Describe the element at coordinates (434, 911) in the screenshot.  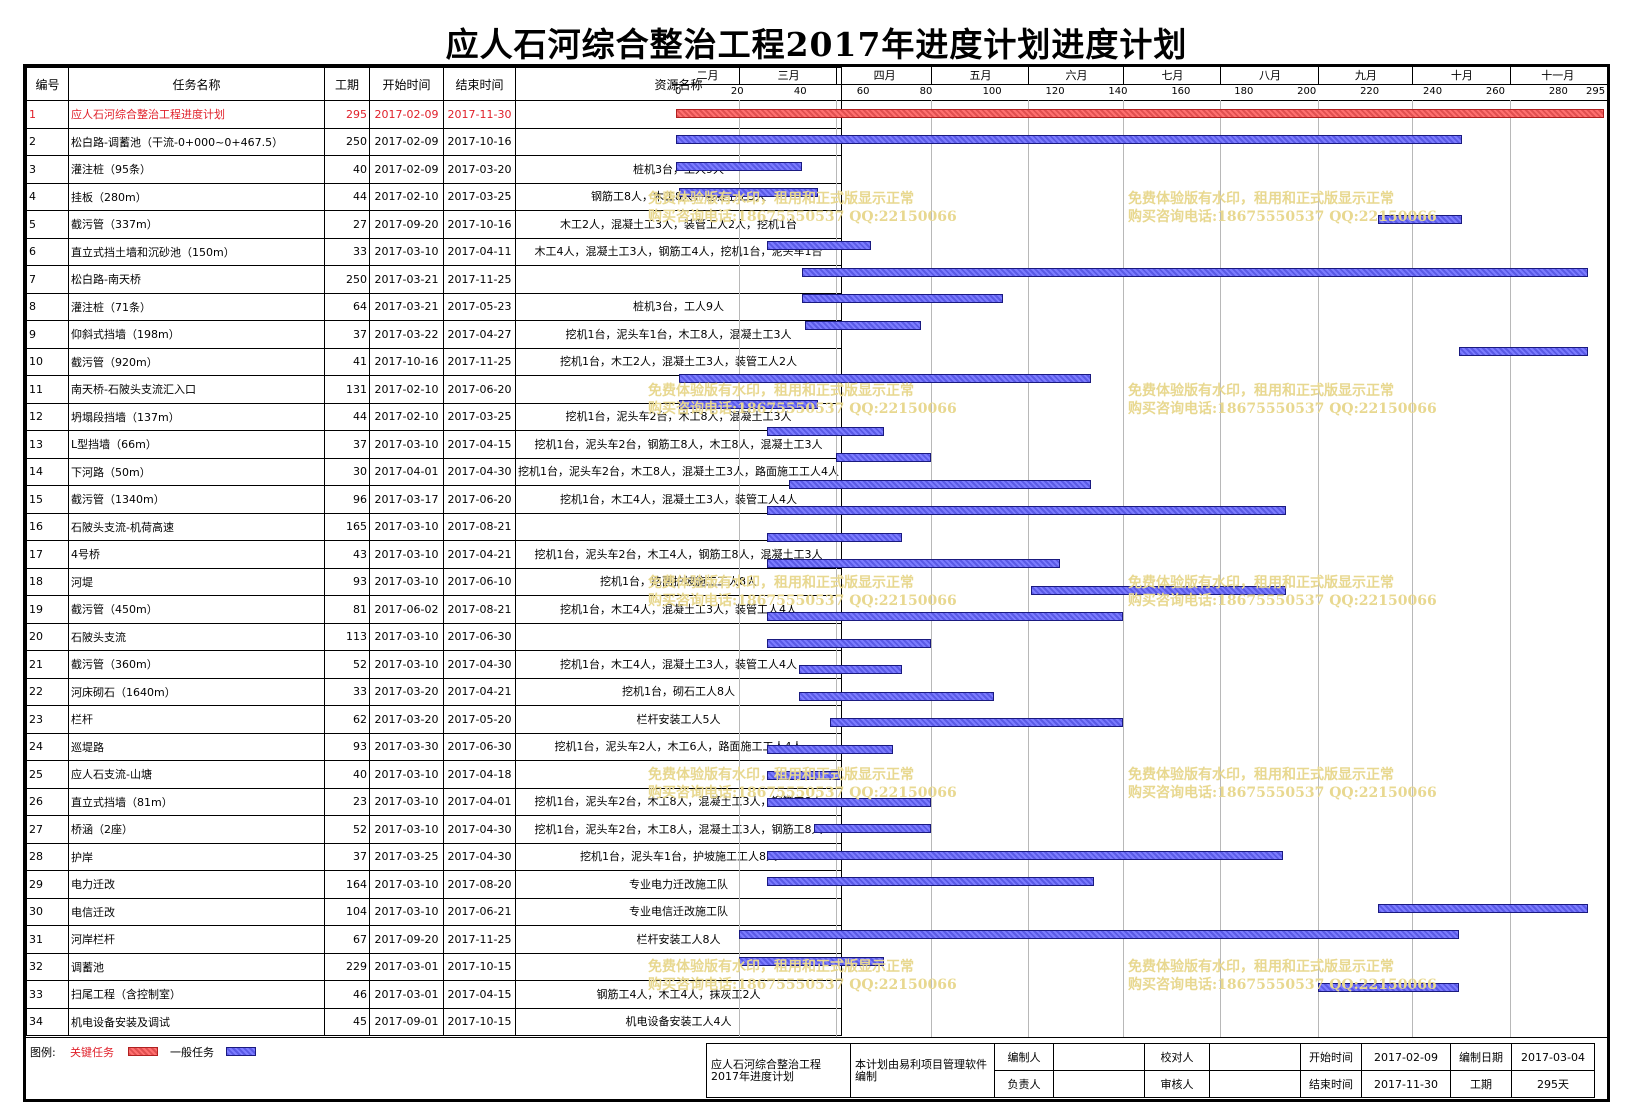
I see `table-row: 30 电信迁改 104 2017-03-10 2017-06-21 专业电信迁改施工队` at that location.